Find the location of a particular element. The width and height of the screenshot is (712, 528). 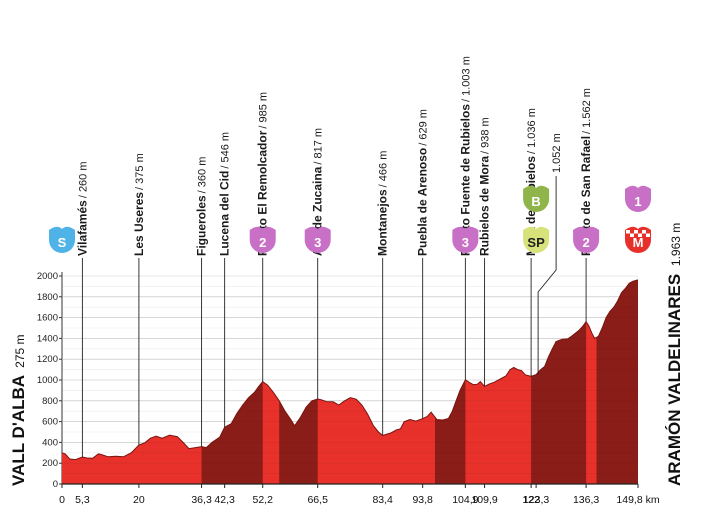

waypoint-name: Les Useres is located at coordinates (139, 224).